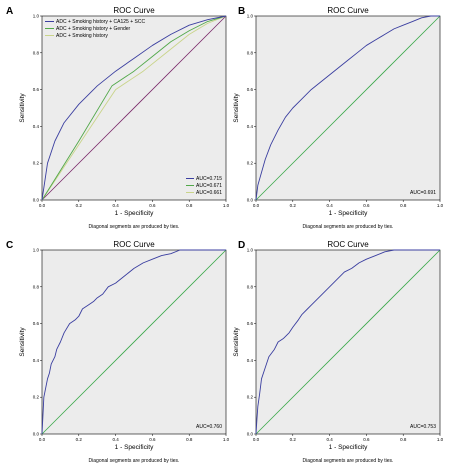 The width and height of the screenshot is (474, 474). I want to click on panel-letter: A, so click(9, 11).